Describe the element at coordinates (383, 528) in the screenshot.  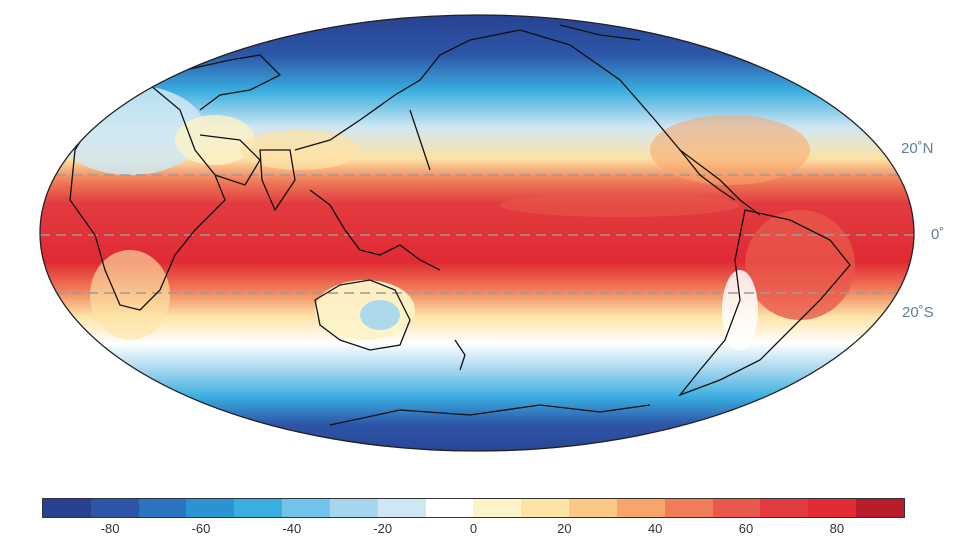
I see `colorbar-tick-label: -20` at that location.